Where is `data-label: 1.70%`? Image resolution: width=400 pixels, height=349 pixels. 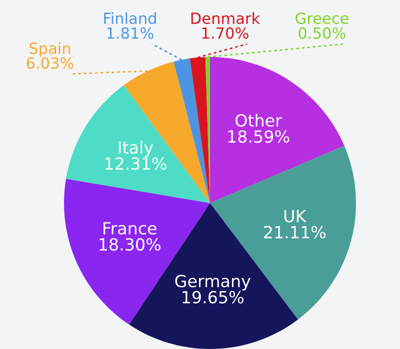 data-label: 1.70% is located at coordinates (225, 33).